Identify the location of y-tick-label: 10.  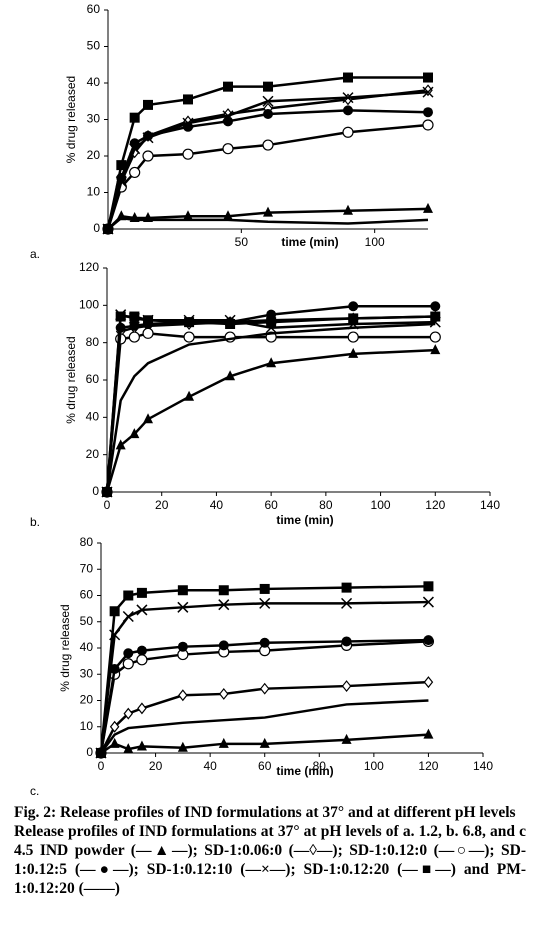
(94, 192).